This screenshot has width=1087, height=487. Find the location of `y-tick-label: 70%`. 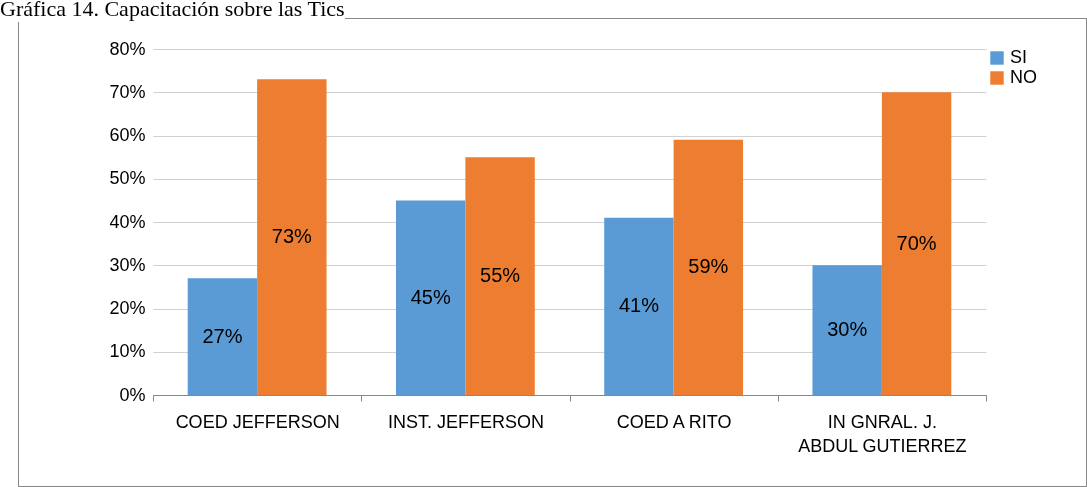

y-tick-label: 70% is located at coordinates (127, 91).